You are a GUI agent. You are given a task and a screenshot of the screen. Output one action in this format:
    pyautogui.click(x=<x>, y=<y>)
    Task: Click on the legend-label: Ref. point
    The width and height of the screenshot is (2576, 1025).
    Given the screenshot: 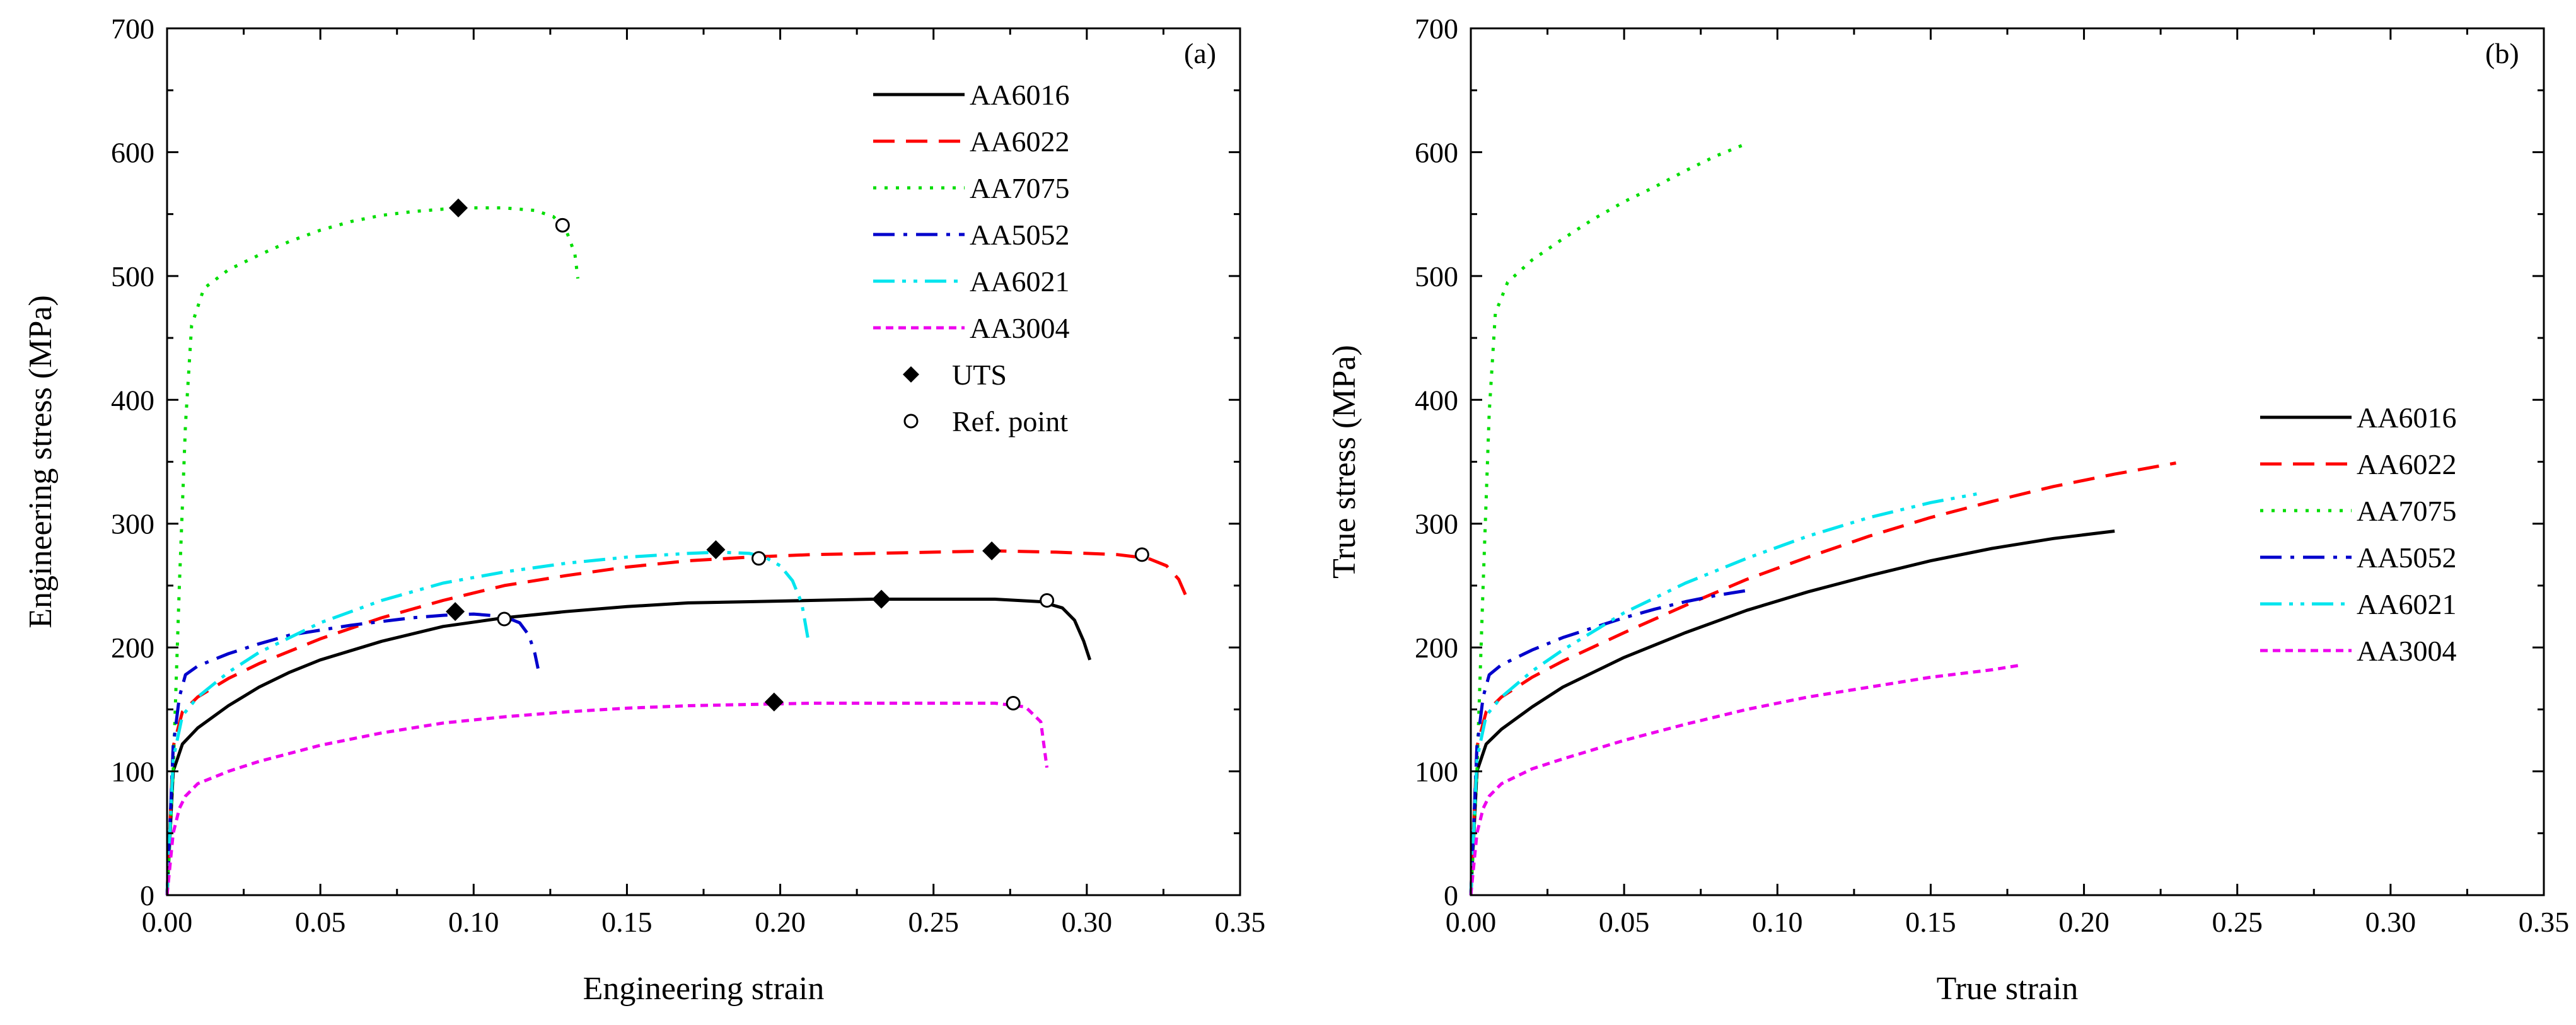 What is the action you would take?
    pyautogui.click(x=1010, y=421)
    